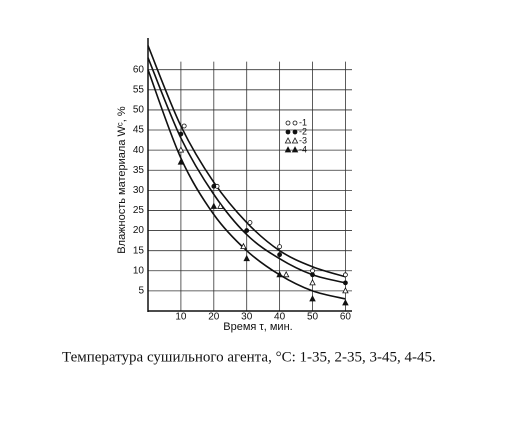 This screenshot has height=427, width=513. I want to click on legend-label: -3, so click(303, 140).